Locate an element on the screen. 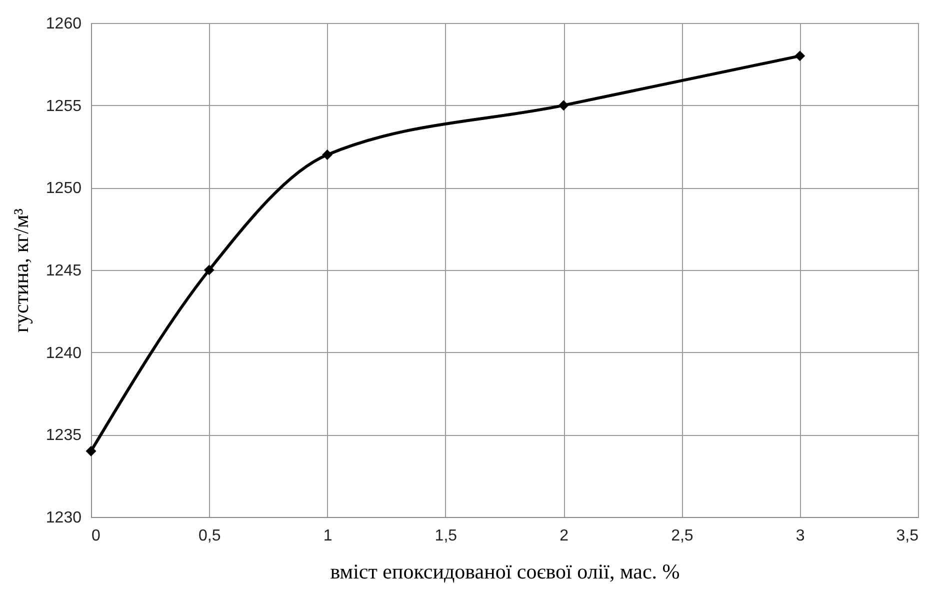  x-axis-title: вміст епоксидованої соєвої олії, мас. % is located at coordinates (505, 572).